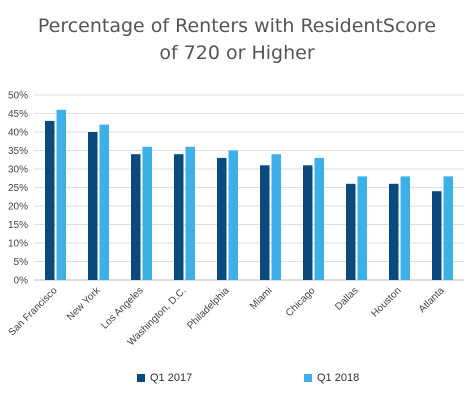  What do you see at coordinates (18, 170) in the screenshot?
I see `y-tick-label: 30%` at bounding box center [18, 170].